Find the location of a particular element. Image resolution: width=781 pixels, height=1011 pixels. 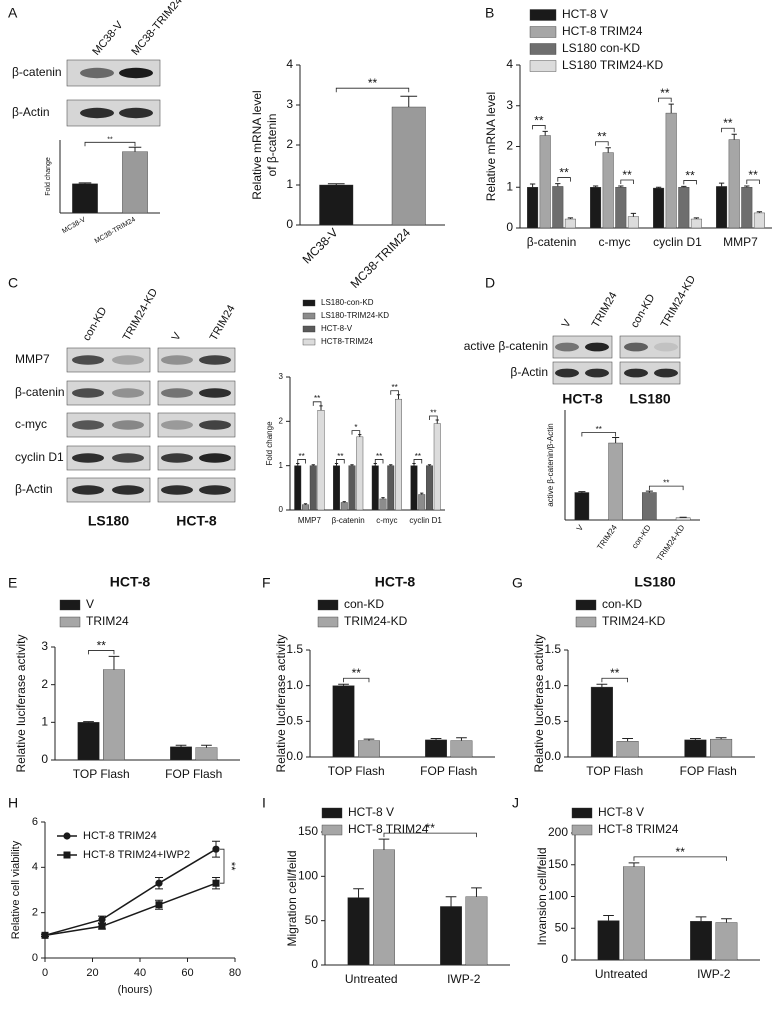

legend-label: LS180-con-KD is located at coordinates (347, 302).